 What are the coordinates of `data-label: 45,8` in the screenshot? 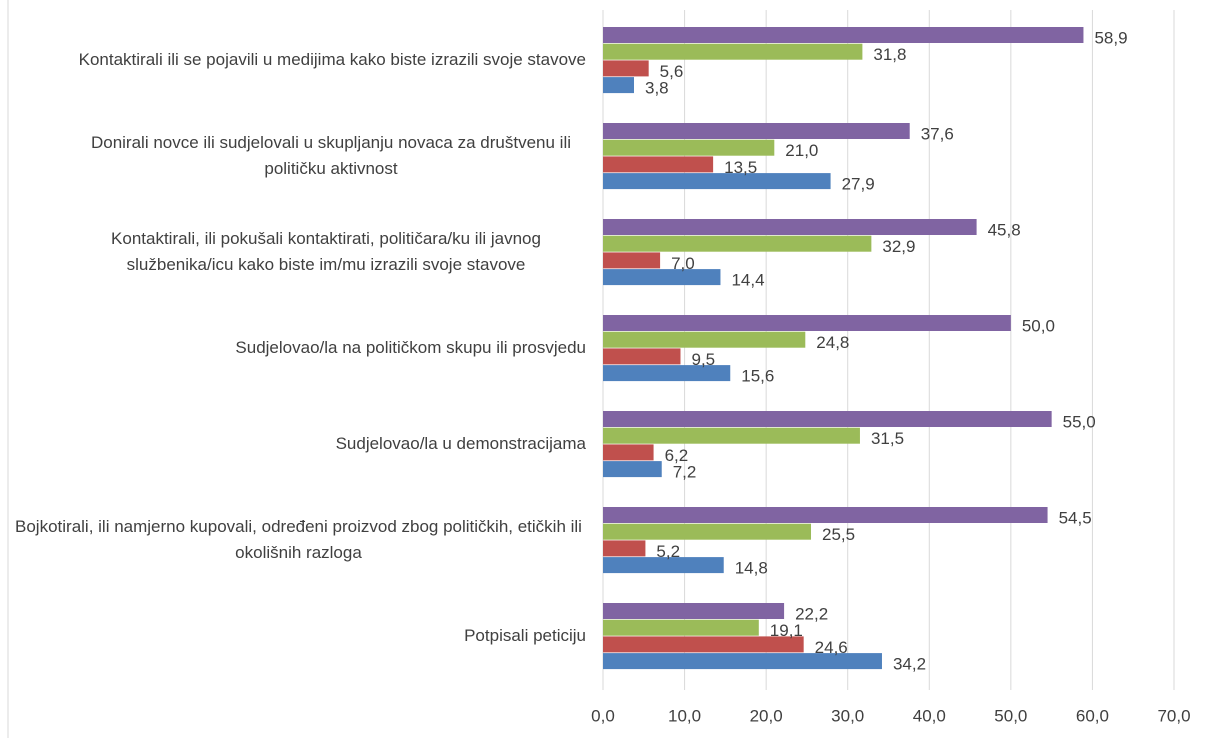 It's located at (1004, 229).